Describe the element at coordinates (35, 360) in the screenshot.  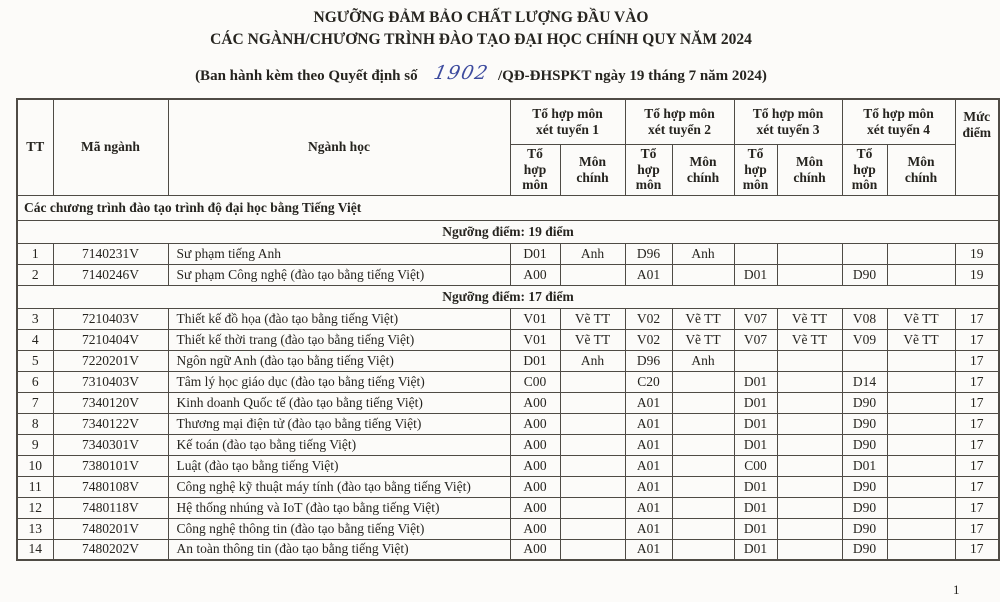
I see `tt-cell: 5` at that location.